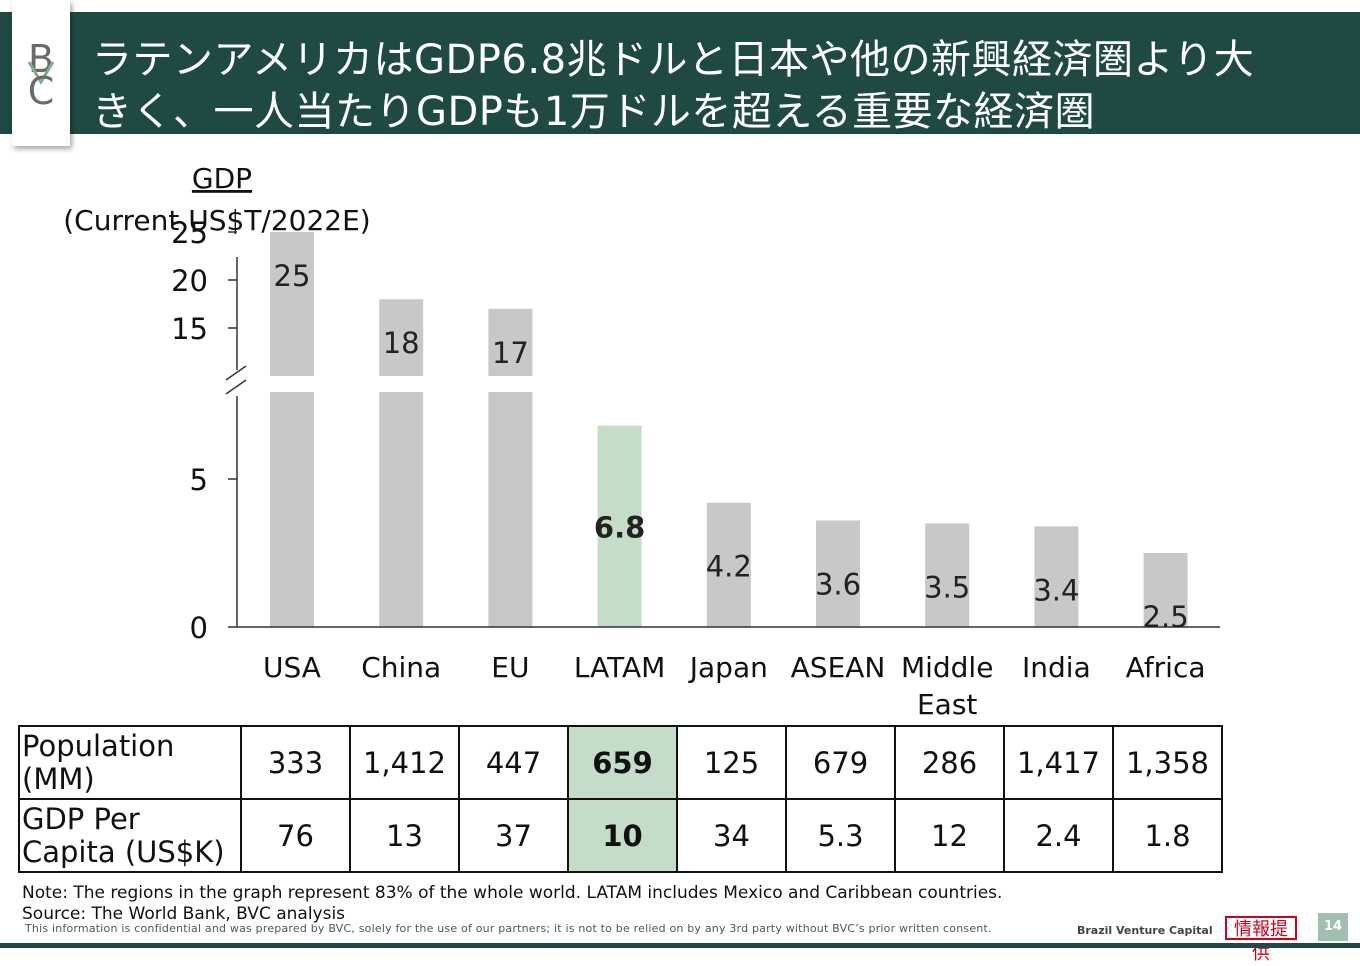 The height and width of the screenshot is (966, 1360). Describe the element at coordinates (619, 667) in the screenshot. I see `category-label-3: LATAM` at that location.